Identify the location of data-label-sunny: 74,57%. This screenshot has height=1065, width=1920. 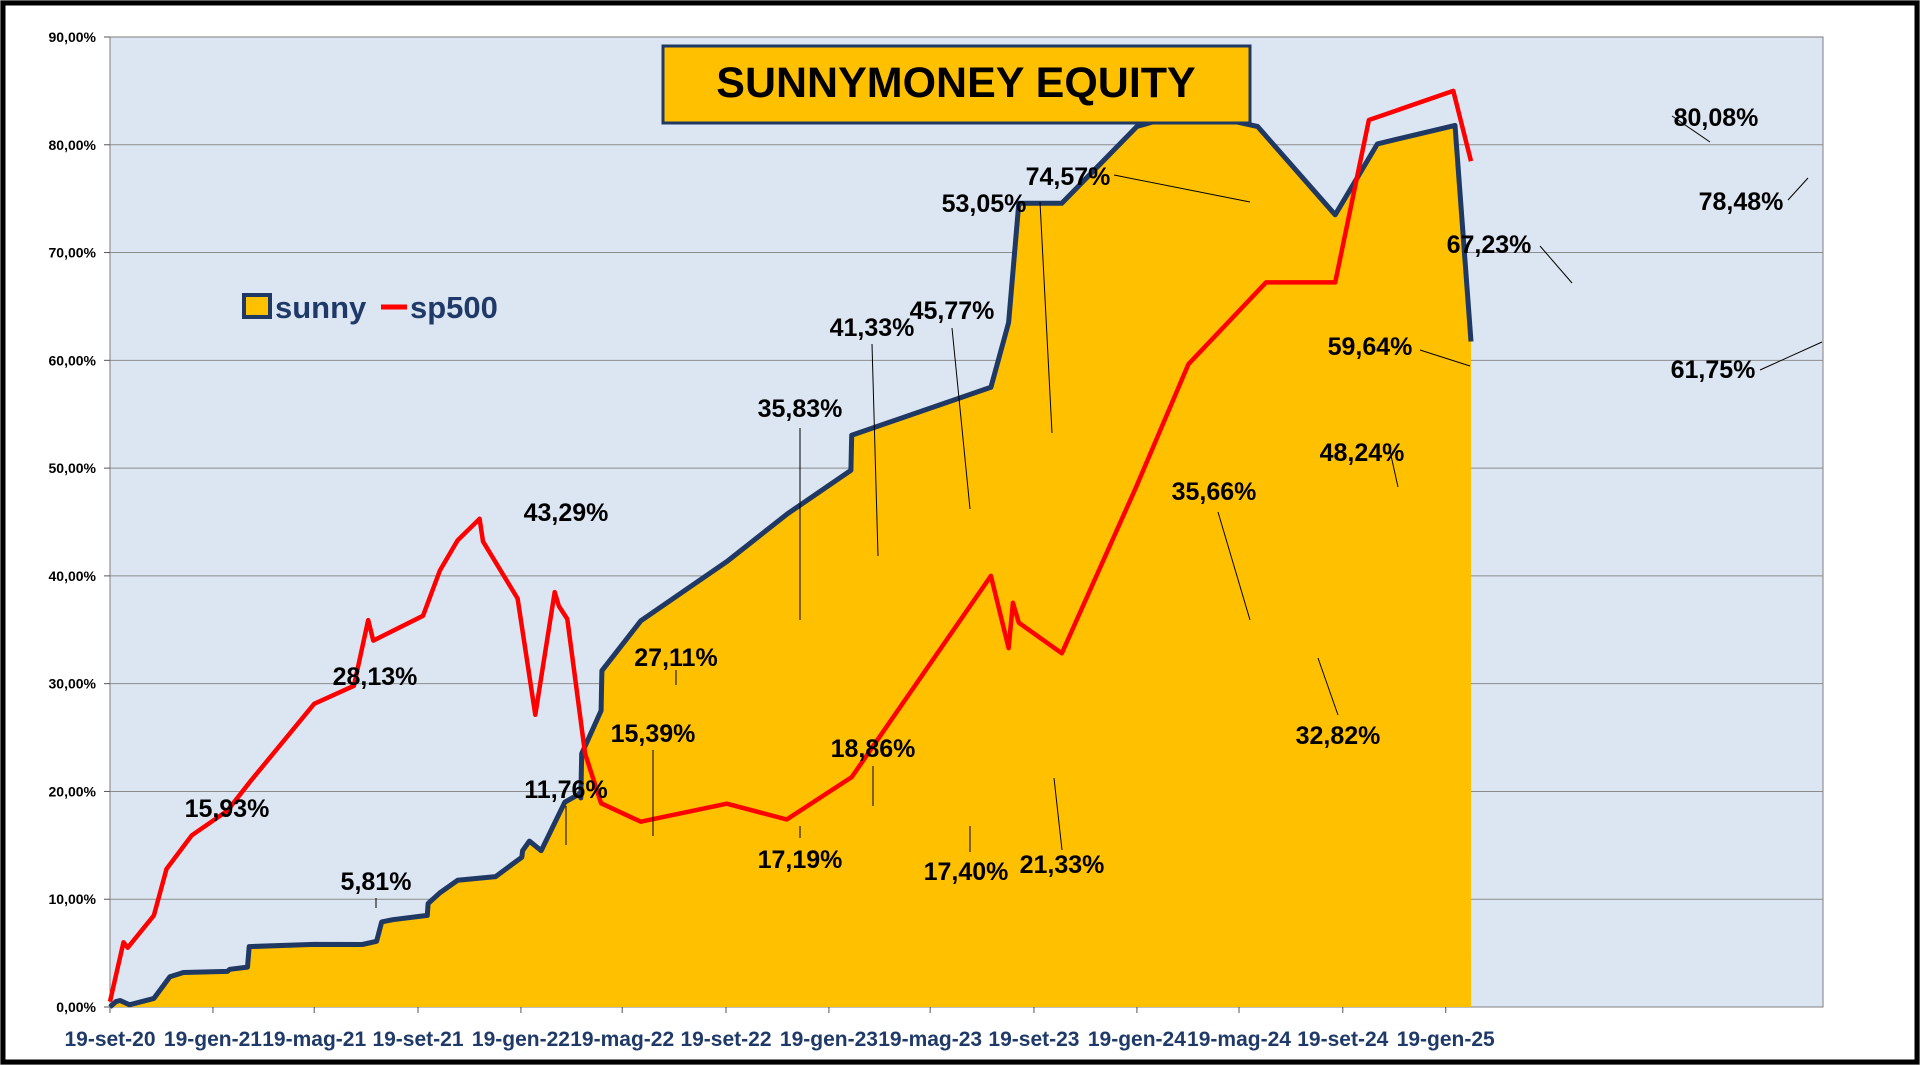
(1068, 177).